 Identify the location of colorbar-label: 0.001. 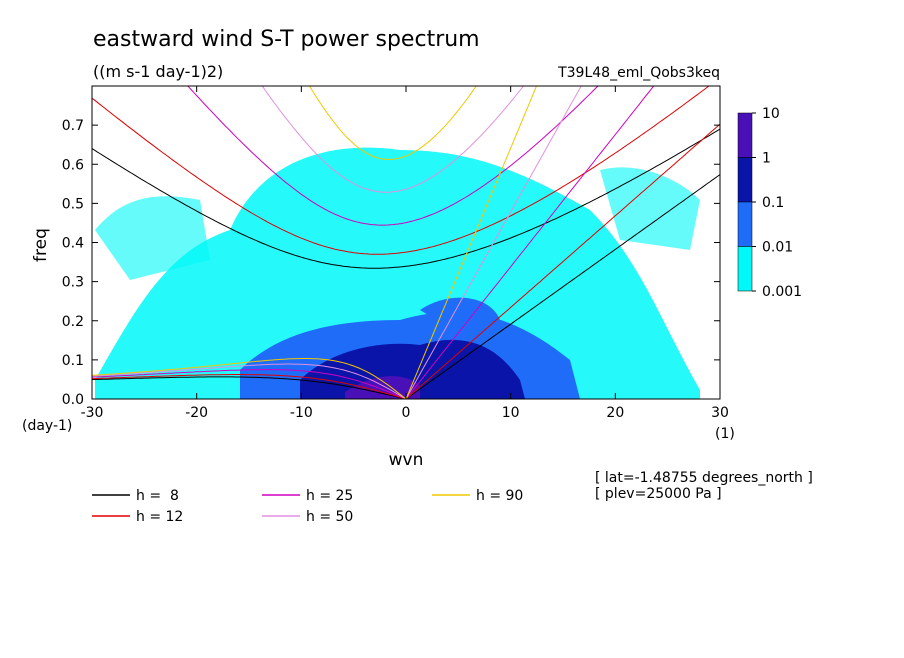
(782, 292).